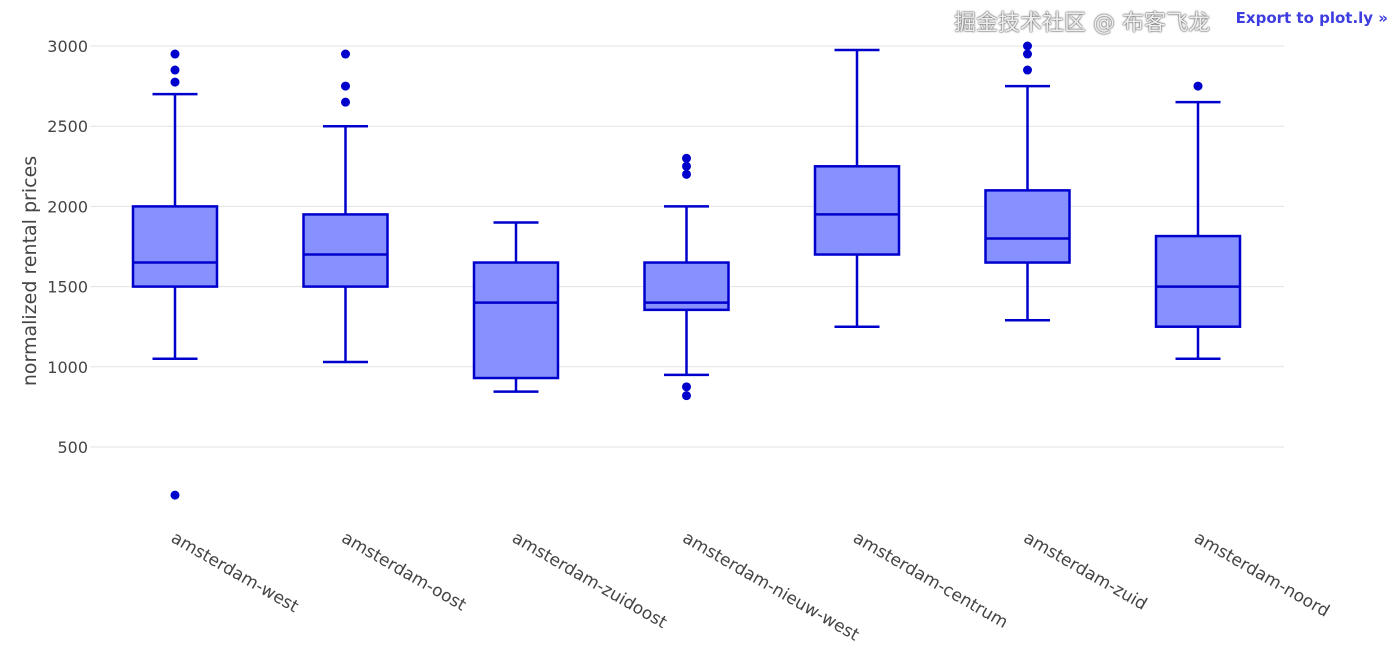  What do you see at coordinates (1085, 571) in the screenshot?
I see `x-tick-label: amsterdam-zuid` at bounding box center [1085, 571].